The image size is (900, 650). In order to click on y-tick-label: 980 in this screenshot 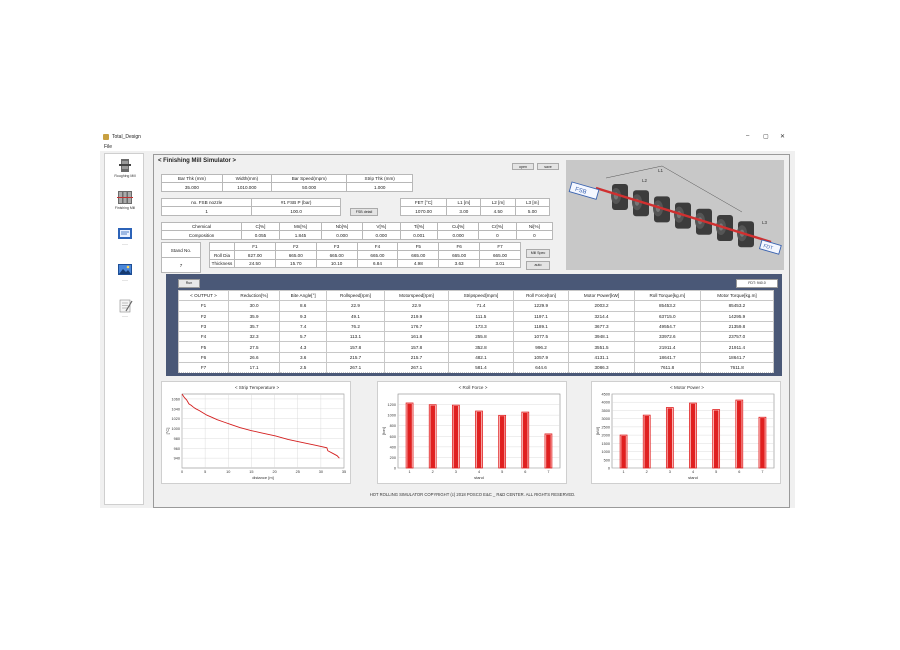, I will do `click(177, 439)`.